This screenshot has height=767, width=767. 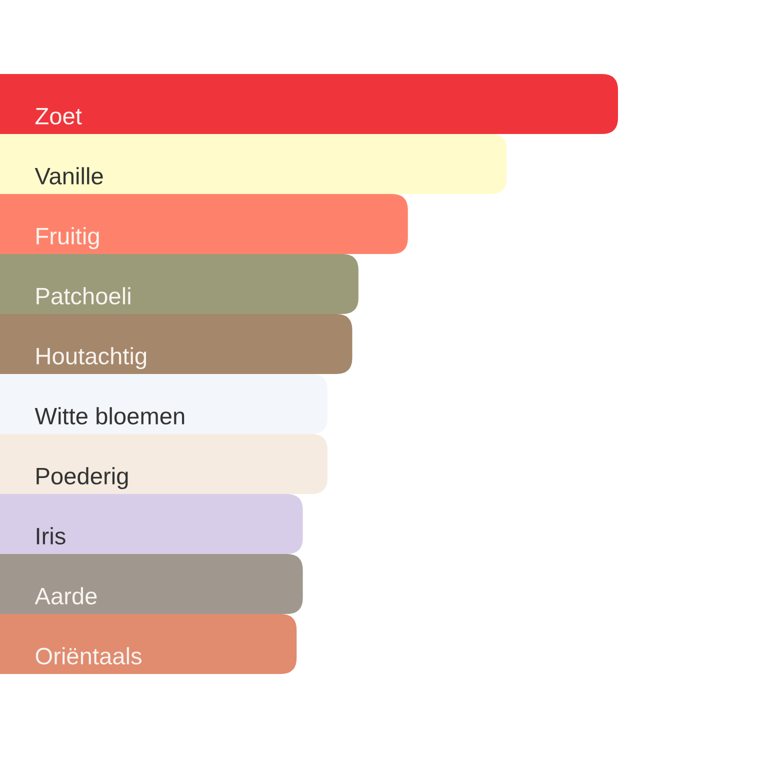 I want to click on y-tick-label: Houtachtig, so click(x=91, y=358).